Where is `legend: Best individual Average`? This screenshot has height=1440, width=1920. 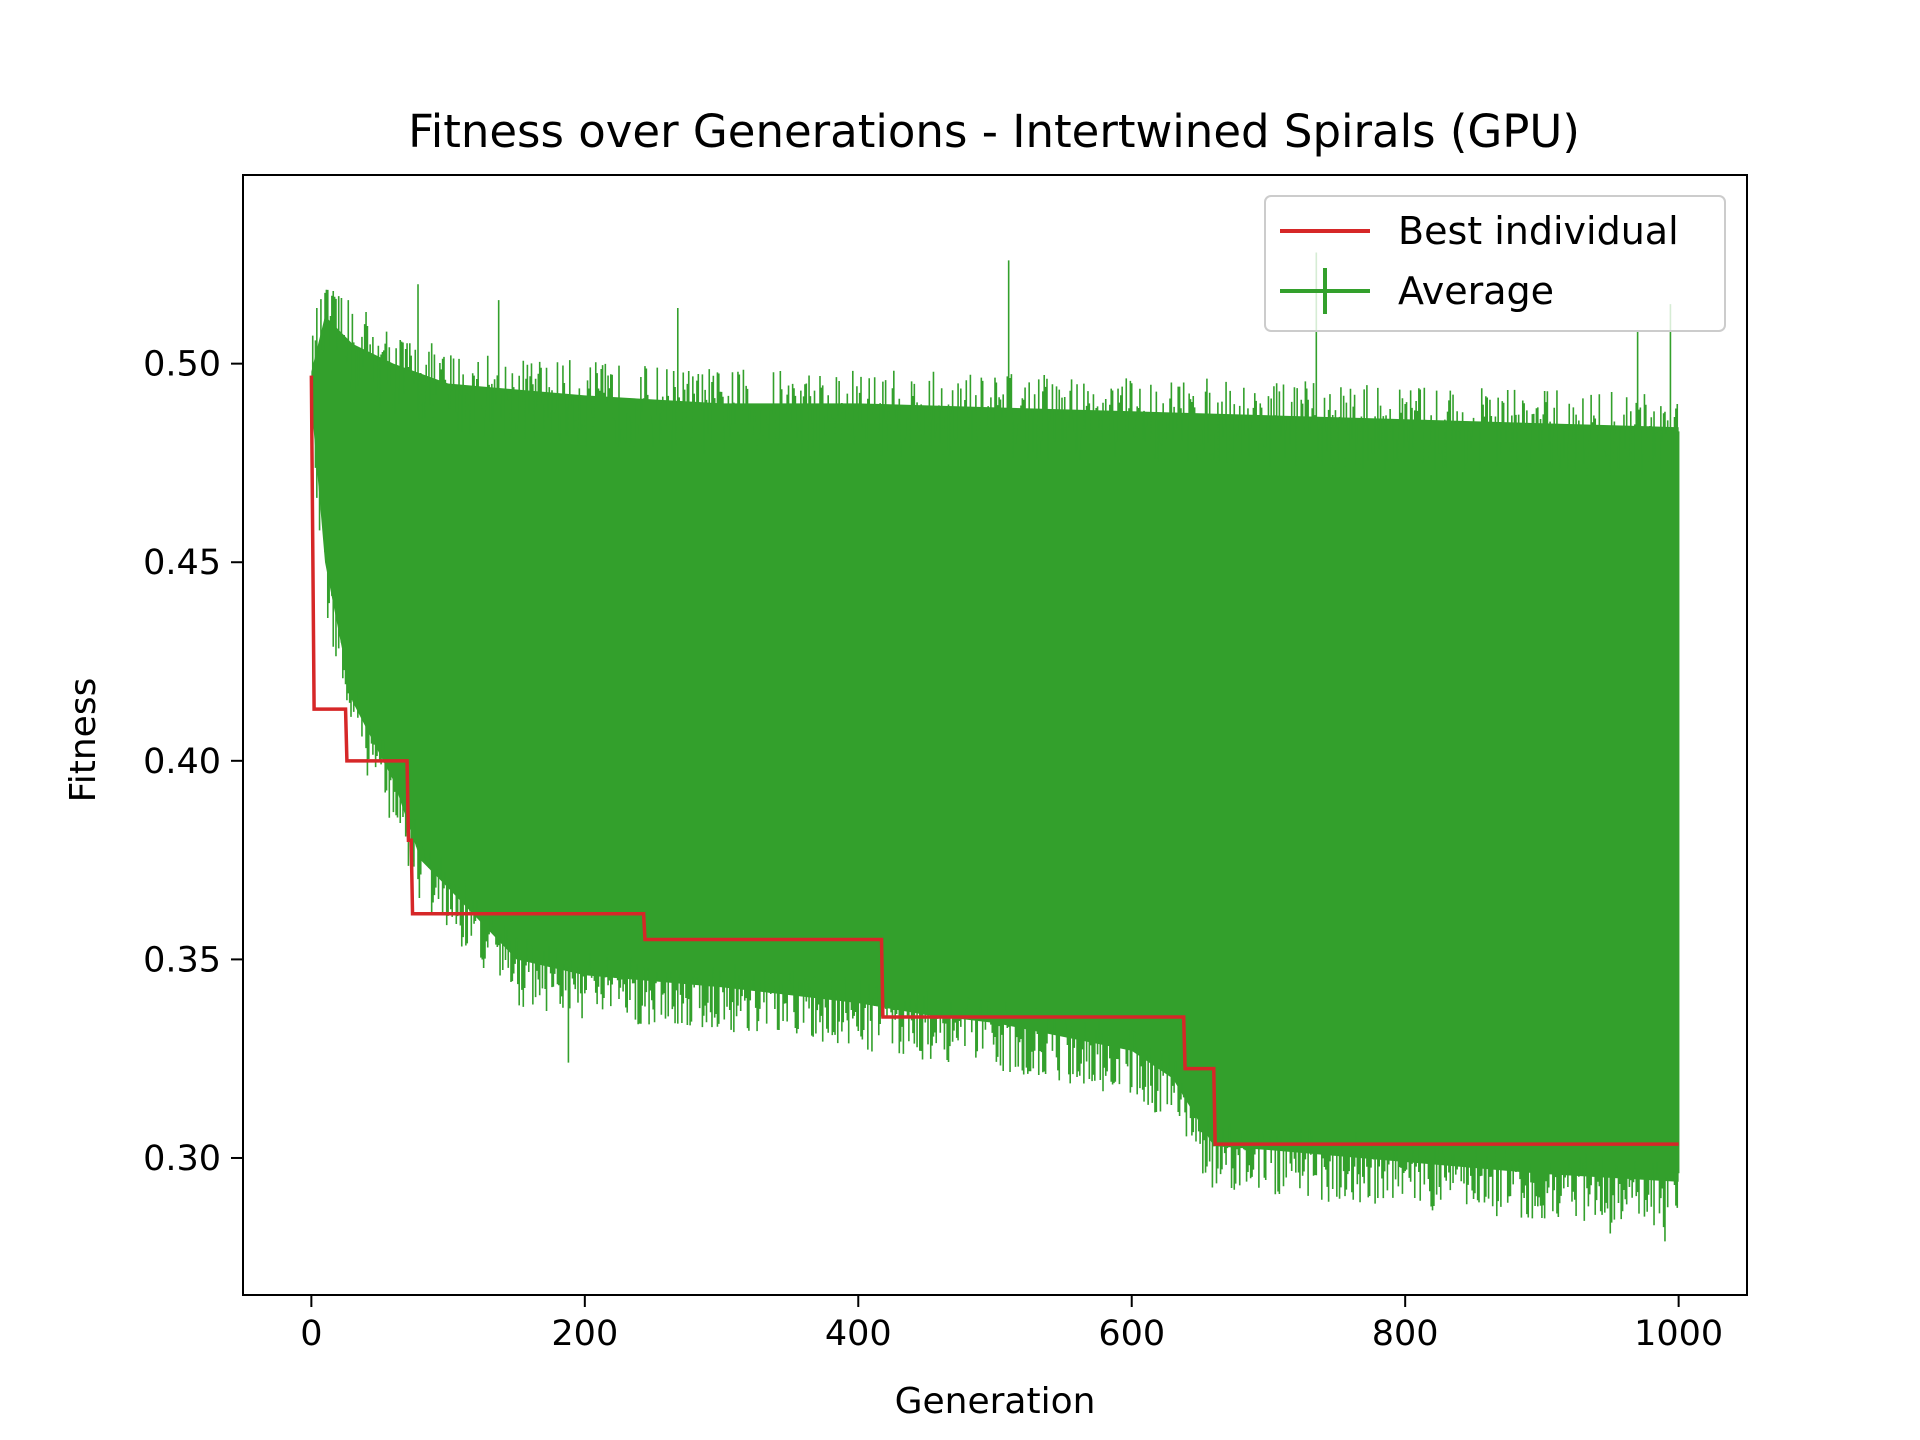 legend: Best individual Average is located at coordinates (1495, 263).